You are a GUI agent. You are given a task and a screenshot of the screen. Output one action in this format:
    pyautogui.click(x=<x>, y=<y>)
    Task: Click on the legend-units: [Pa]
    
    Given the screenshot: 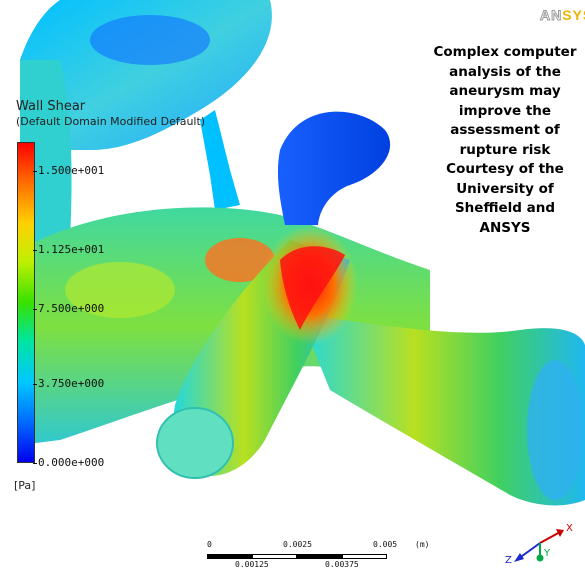 What is the action you would take?
    pyautogui.click(x=25, y=485)
    